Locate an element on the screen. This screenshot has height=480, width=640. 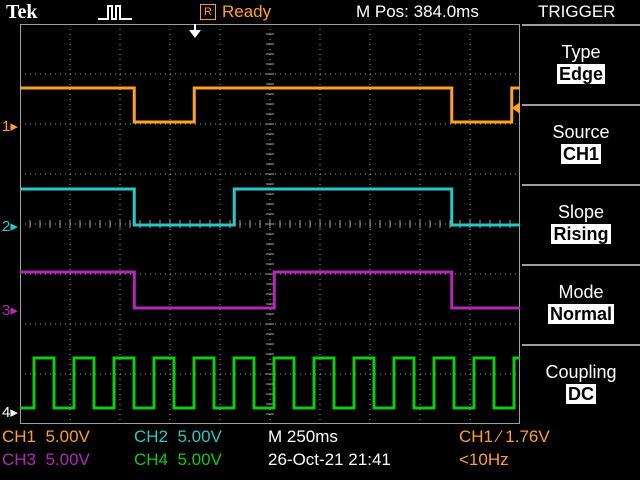
menu-title: TRIGGER is located at coordinates (577, 11).